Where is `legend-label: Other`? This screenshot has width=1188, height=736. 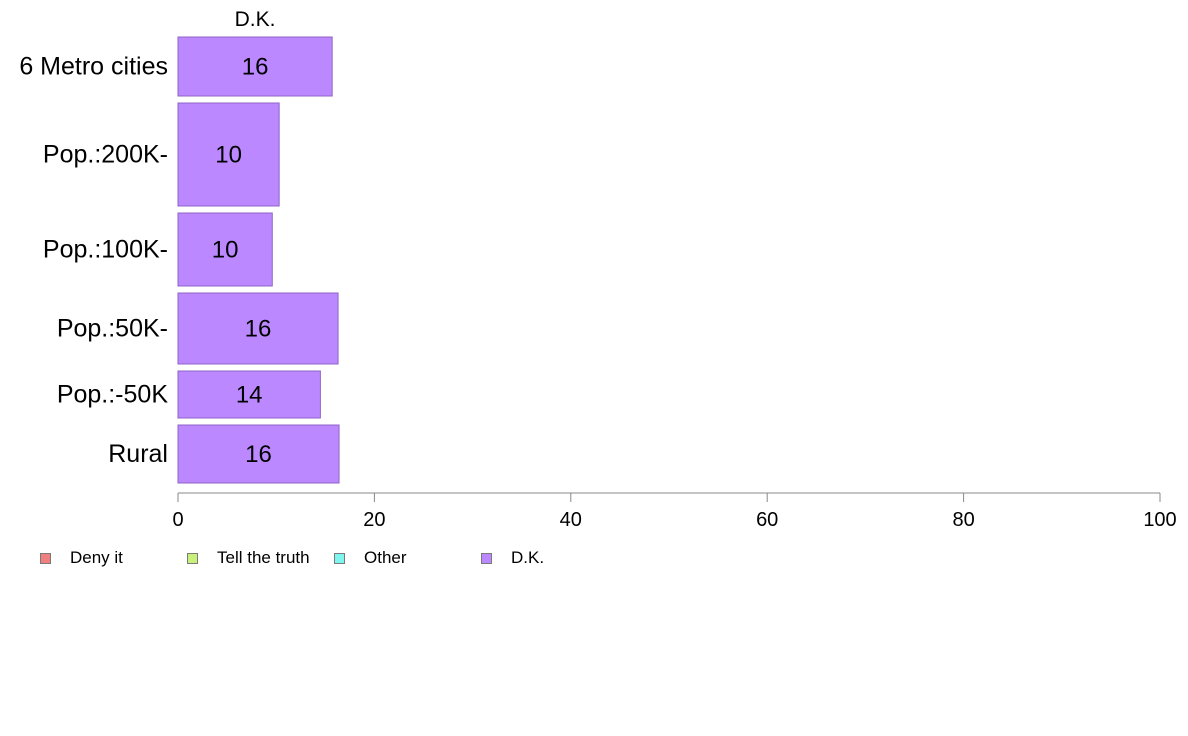
legend-label: Other is located at coordinates (385, 557).